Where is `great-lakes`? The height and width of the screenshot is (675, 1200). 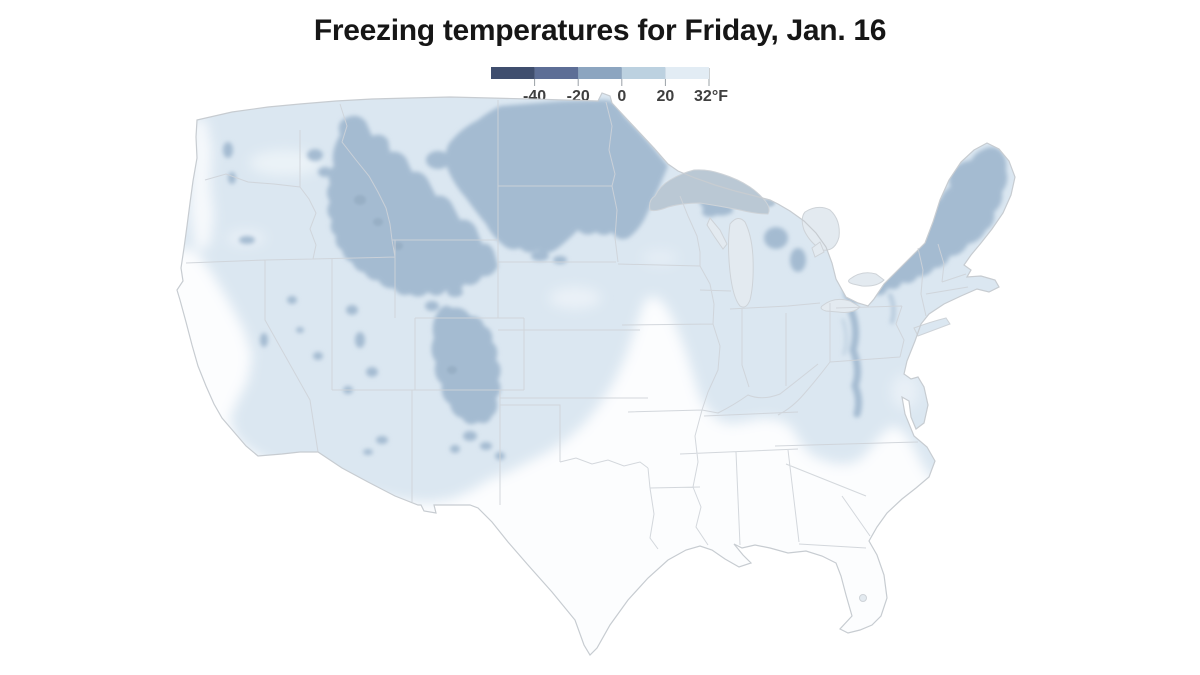 great-lakes is located at coordinates (767, 385).